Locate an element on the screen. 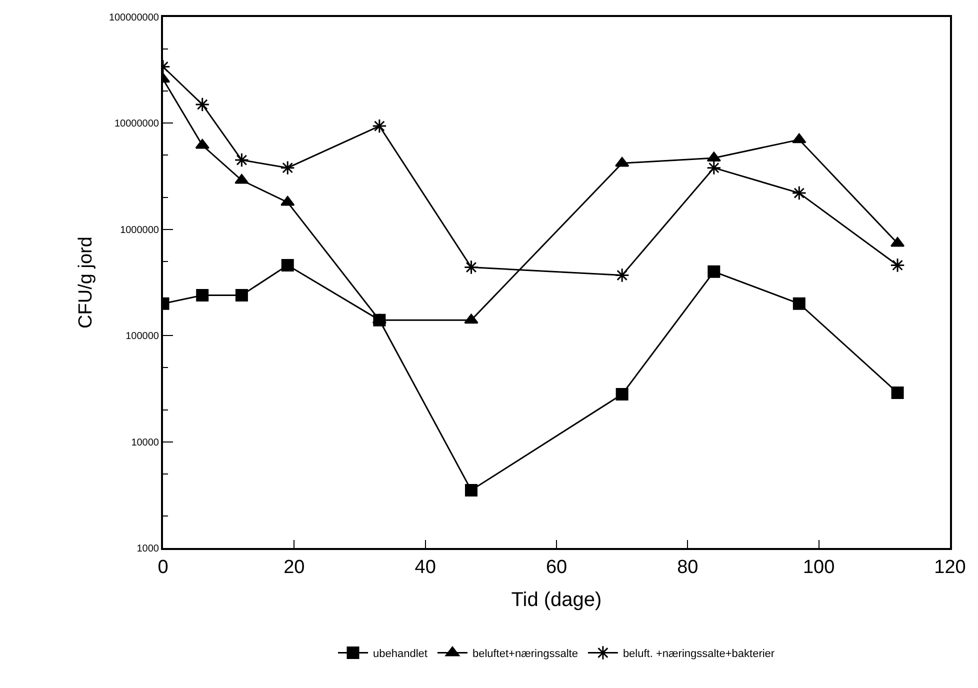  y-tick-label: 1000000 is located at coordinates (140, 230).